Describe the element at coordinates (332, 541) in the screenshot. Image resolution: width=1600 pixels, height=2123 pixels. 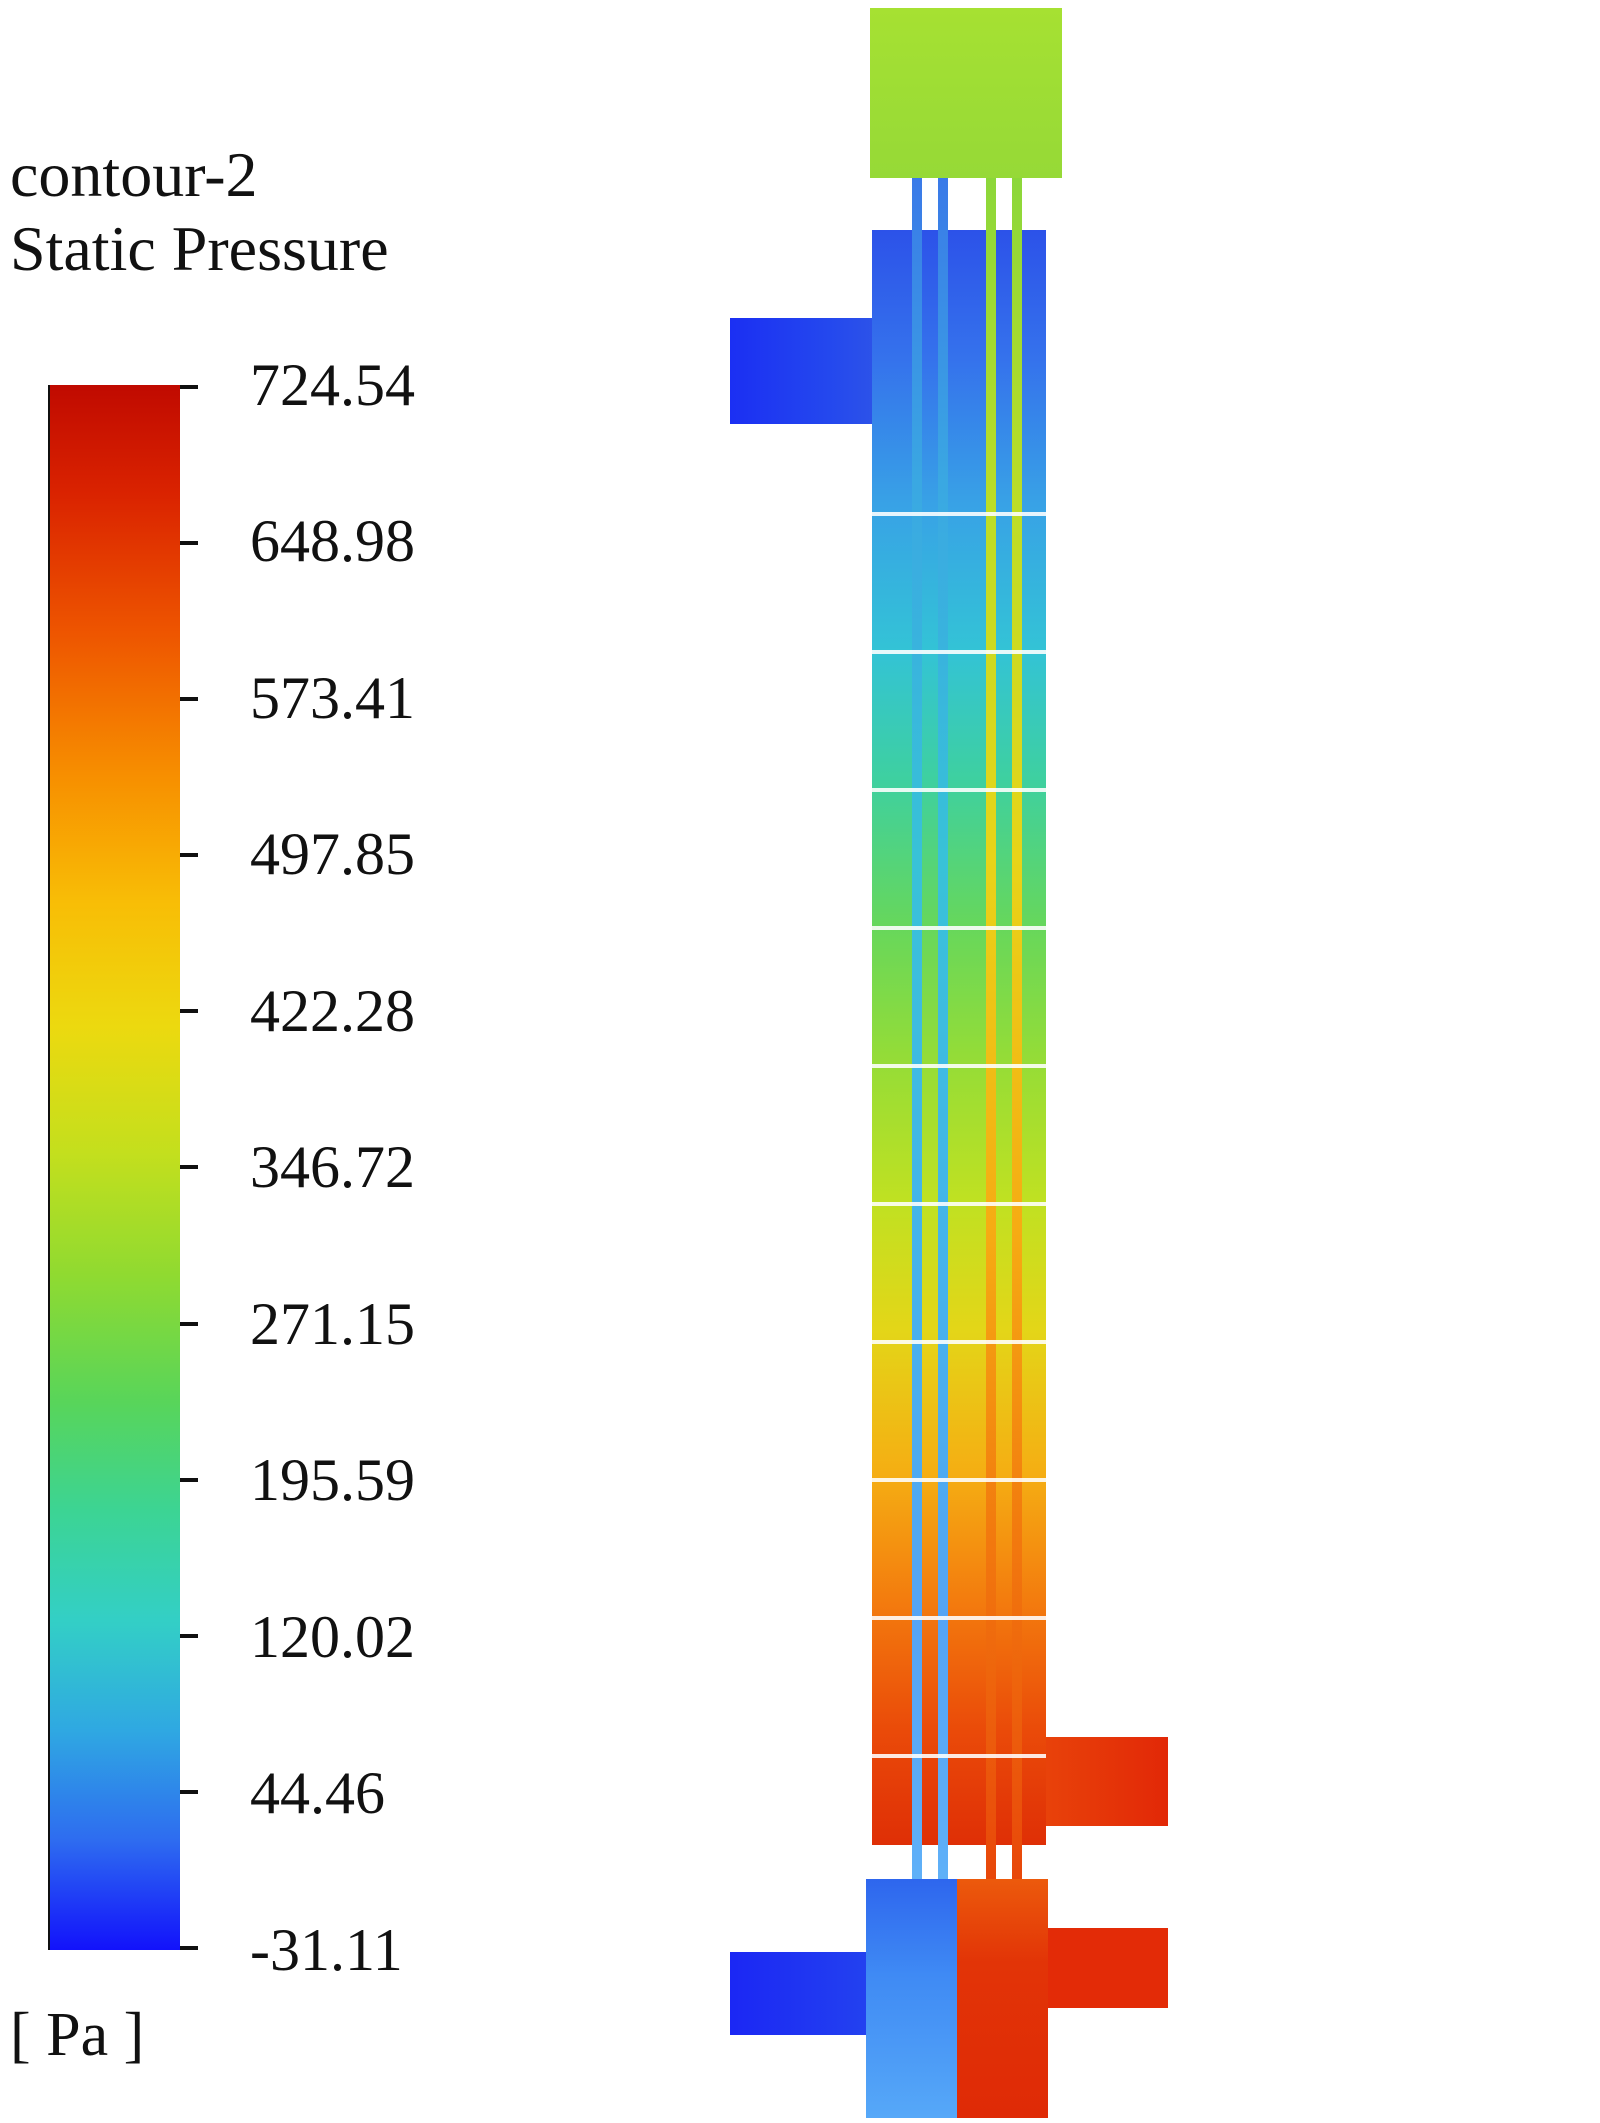
I see `colorbar-label: 648.98` at that location.